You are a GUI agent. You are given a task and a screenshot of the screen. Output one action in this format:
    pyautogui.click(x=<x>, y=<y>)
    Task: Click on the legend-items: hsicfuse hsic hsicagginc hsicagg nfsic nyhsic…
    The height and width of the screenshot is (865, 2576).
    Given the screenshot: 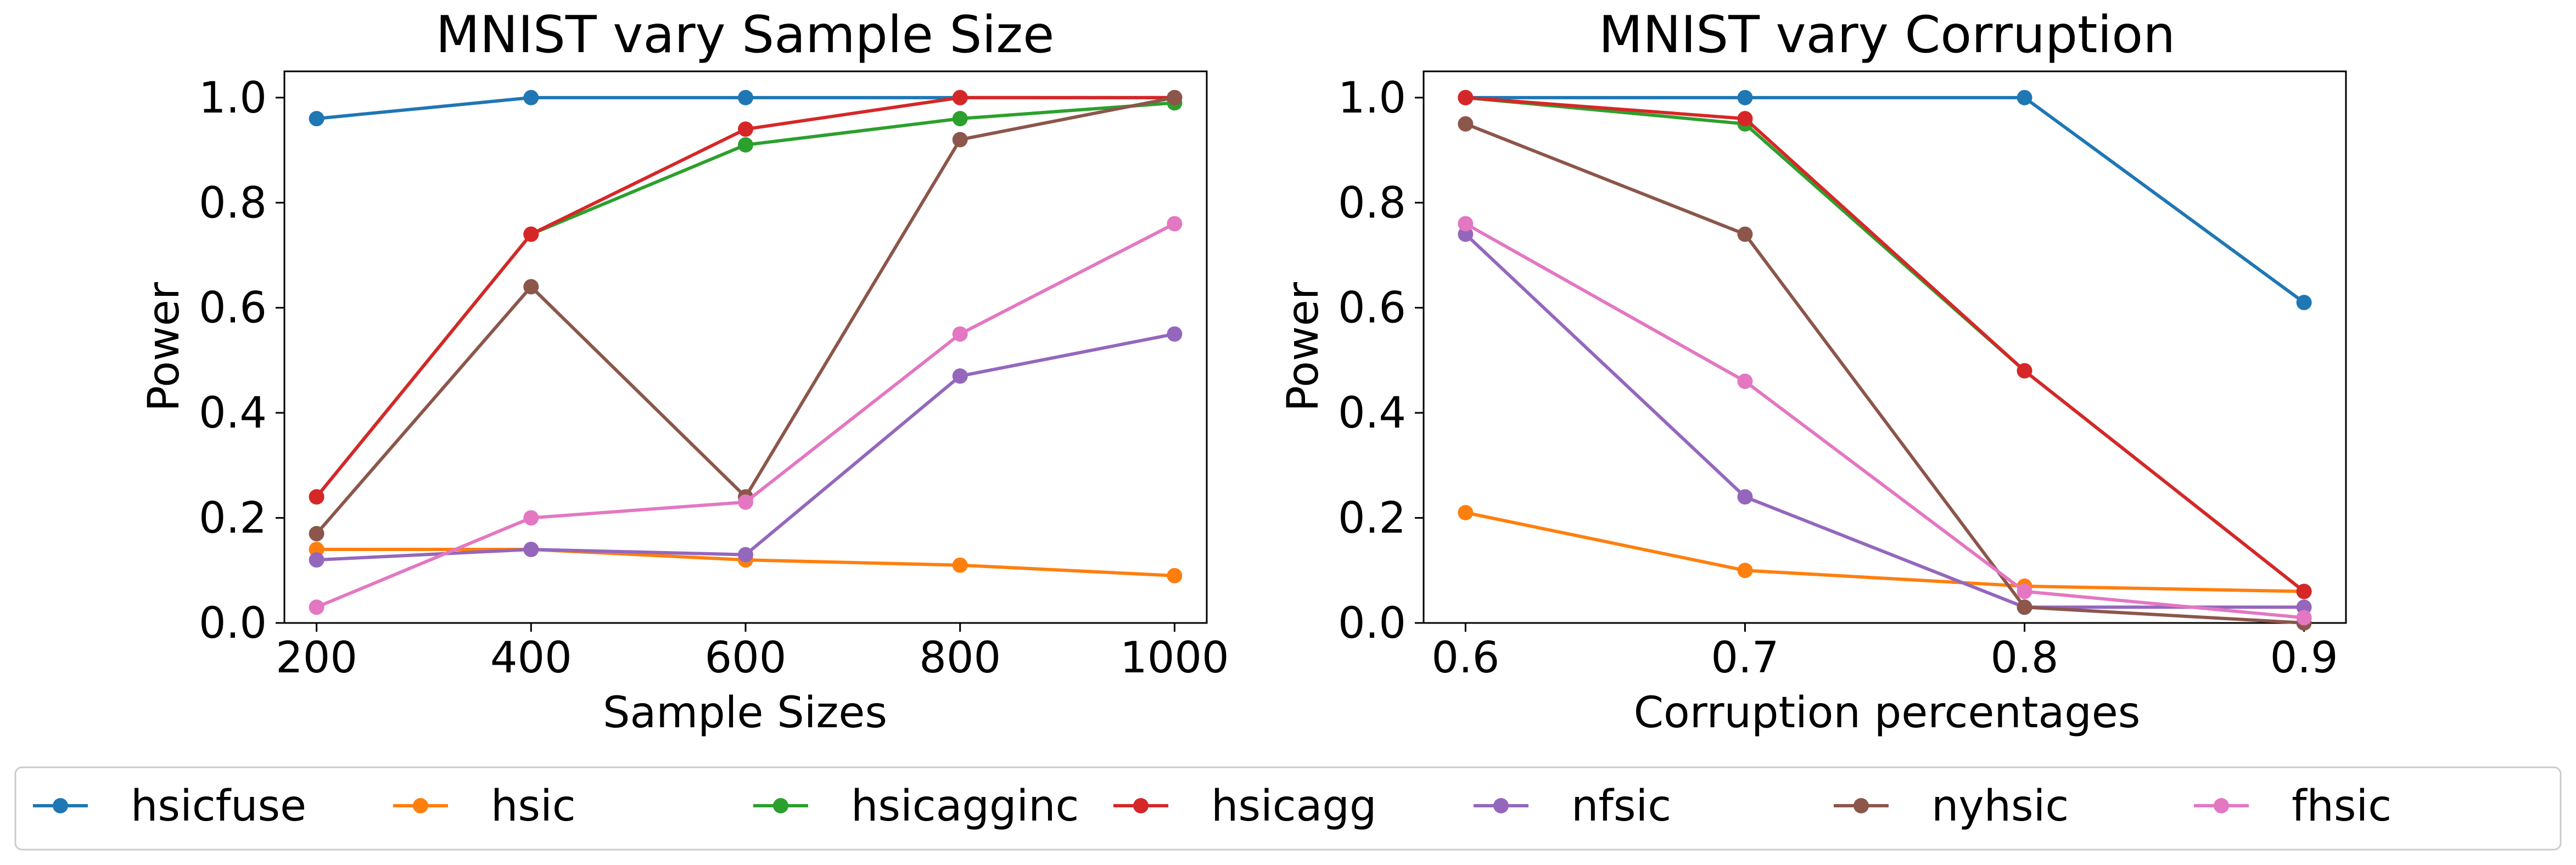 What is the action you would take?
    pyautogui.click(x=1212, y=806)
    